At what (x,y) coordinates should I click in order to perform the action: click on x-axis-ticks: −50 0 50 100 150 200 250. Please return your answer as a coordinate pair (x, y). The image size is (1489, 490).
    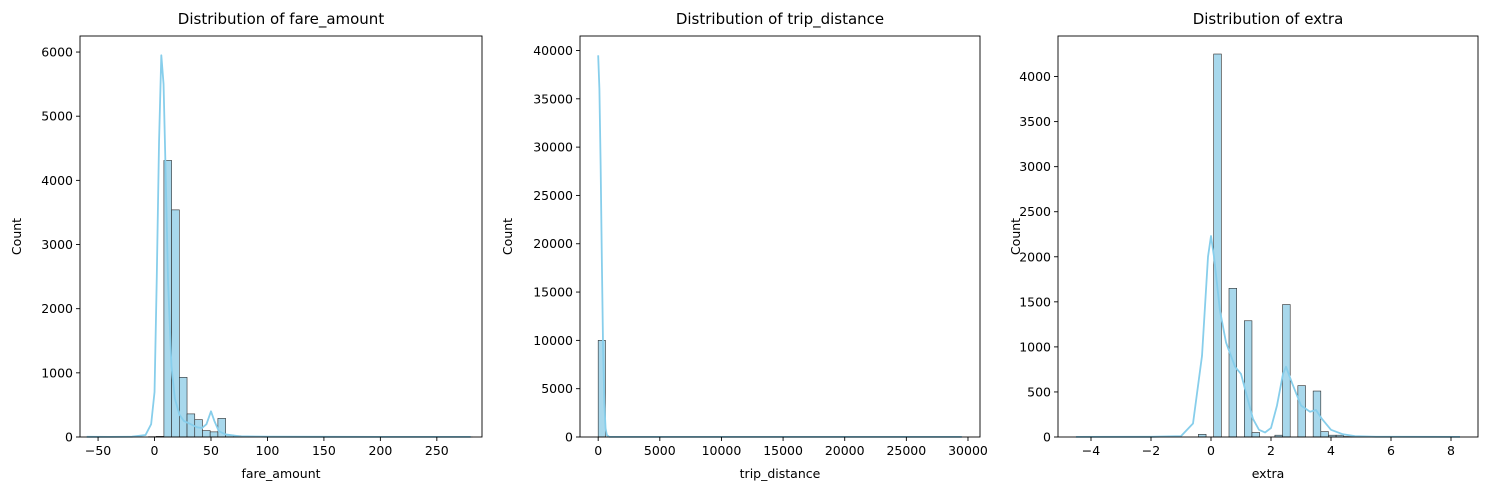
    Looking at the image, I should click on (267, 447).